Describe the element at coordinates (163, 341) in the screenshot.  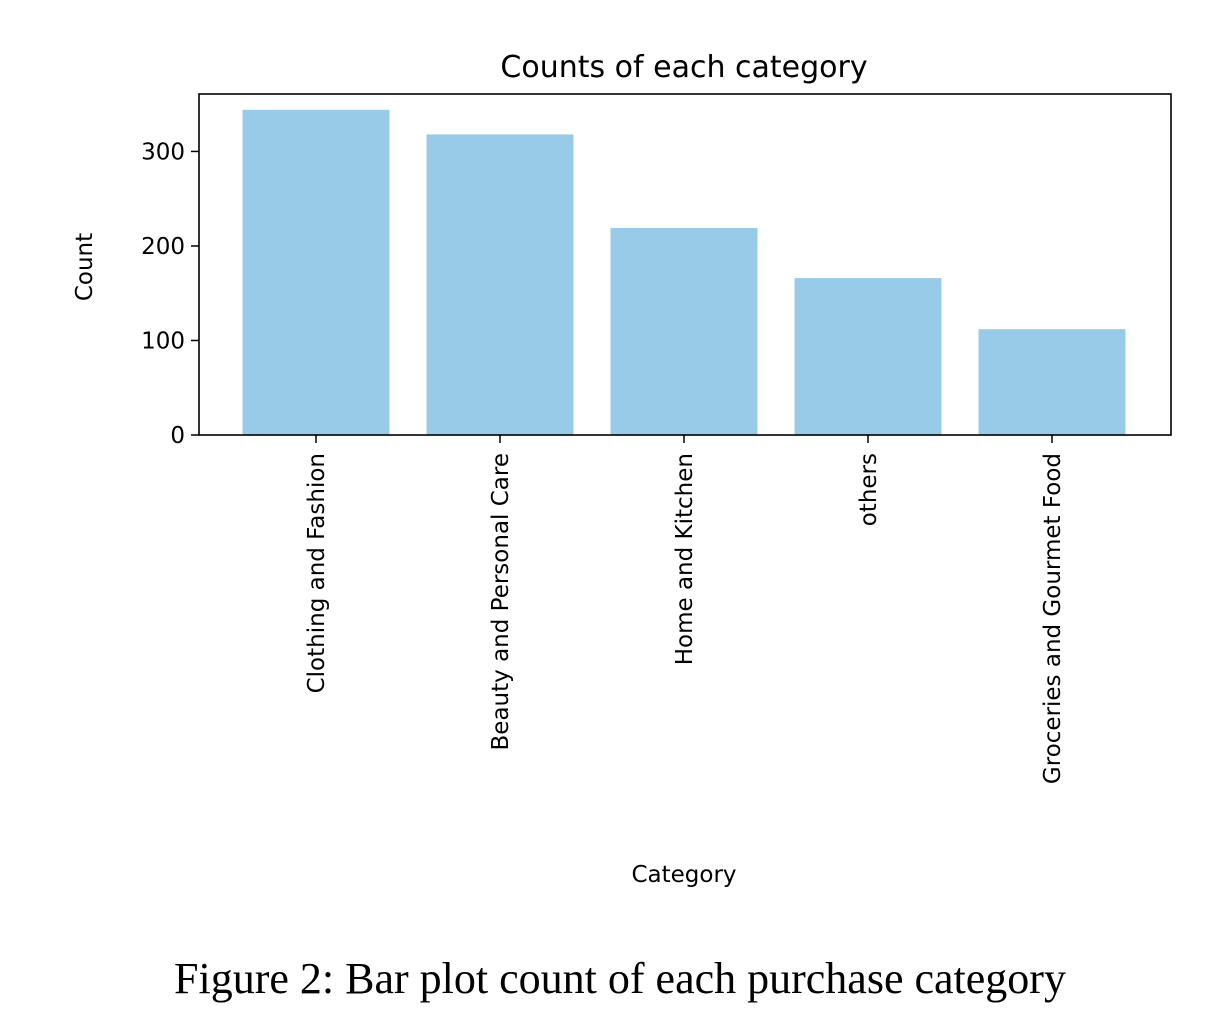
I see `y-tick-label: 100` at that location.